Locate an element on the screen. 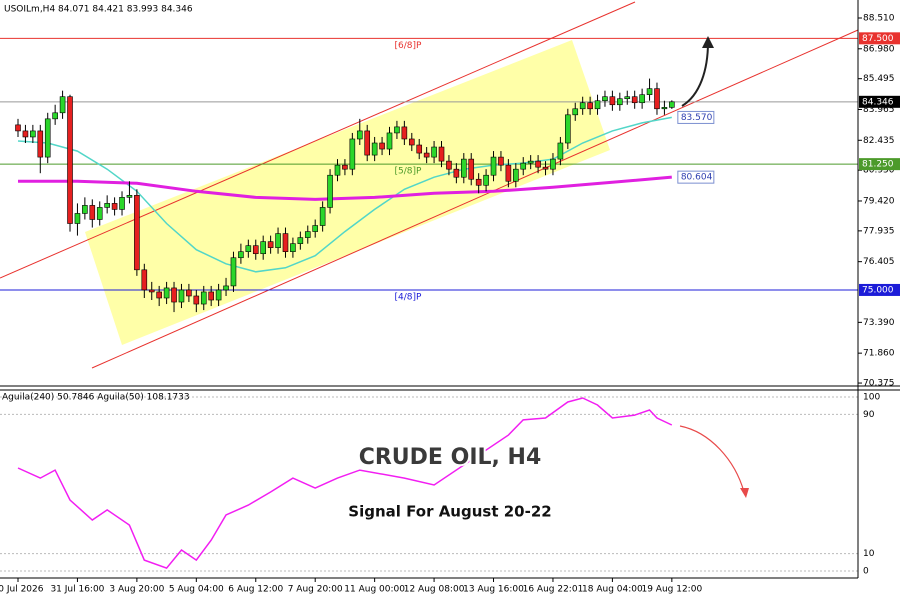  x-tick-label: 7 Aug 20:00 is located at coordinates (315, 590).